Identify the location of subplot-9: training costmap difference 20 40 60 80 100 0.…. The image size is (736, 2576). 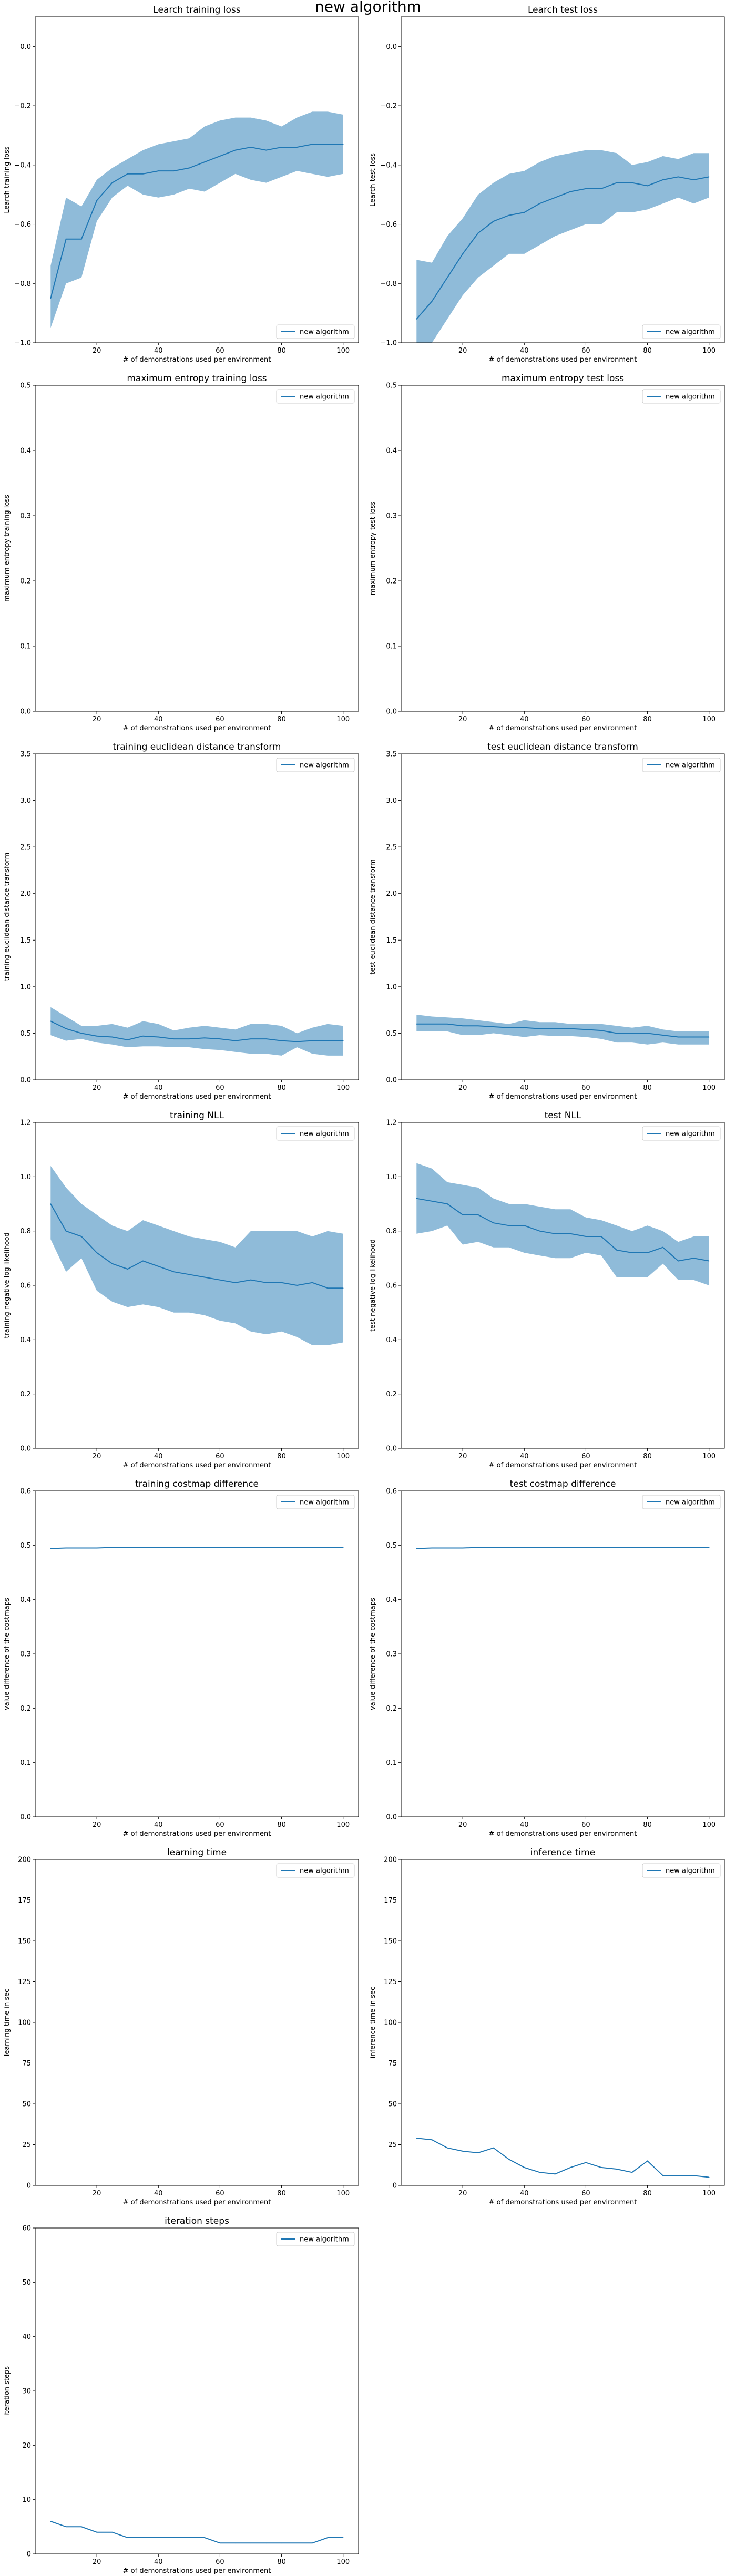
(181, 1658).